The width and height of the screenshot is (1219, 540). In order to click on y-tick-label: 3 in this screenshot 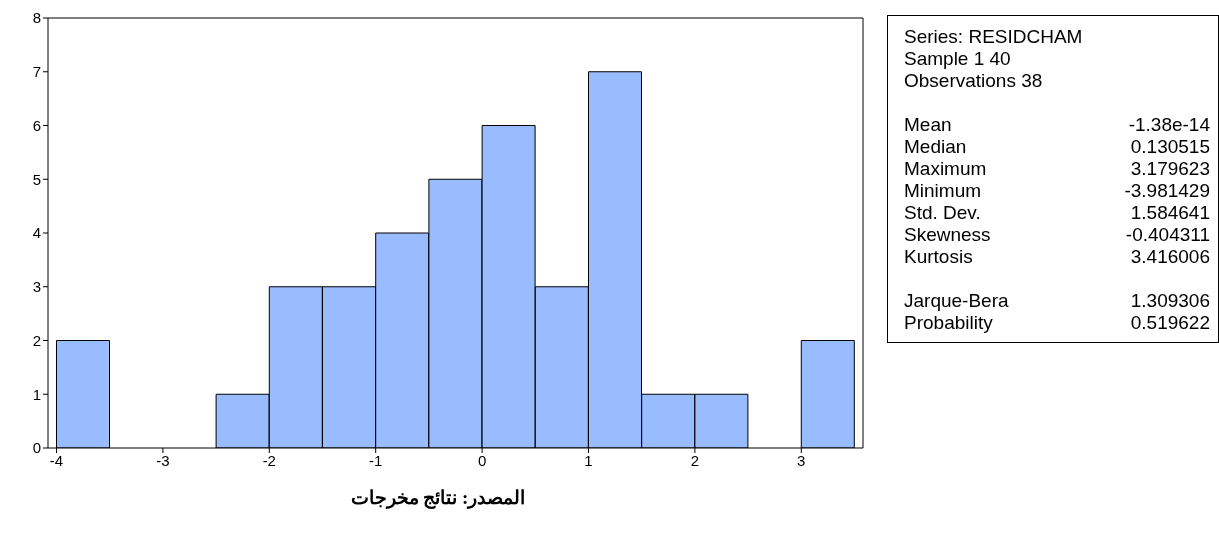, I will do `click(36, 287)`.